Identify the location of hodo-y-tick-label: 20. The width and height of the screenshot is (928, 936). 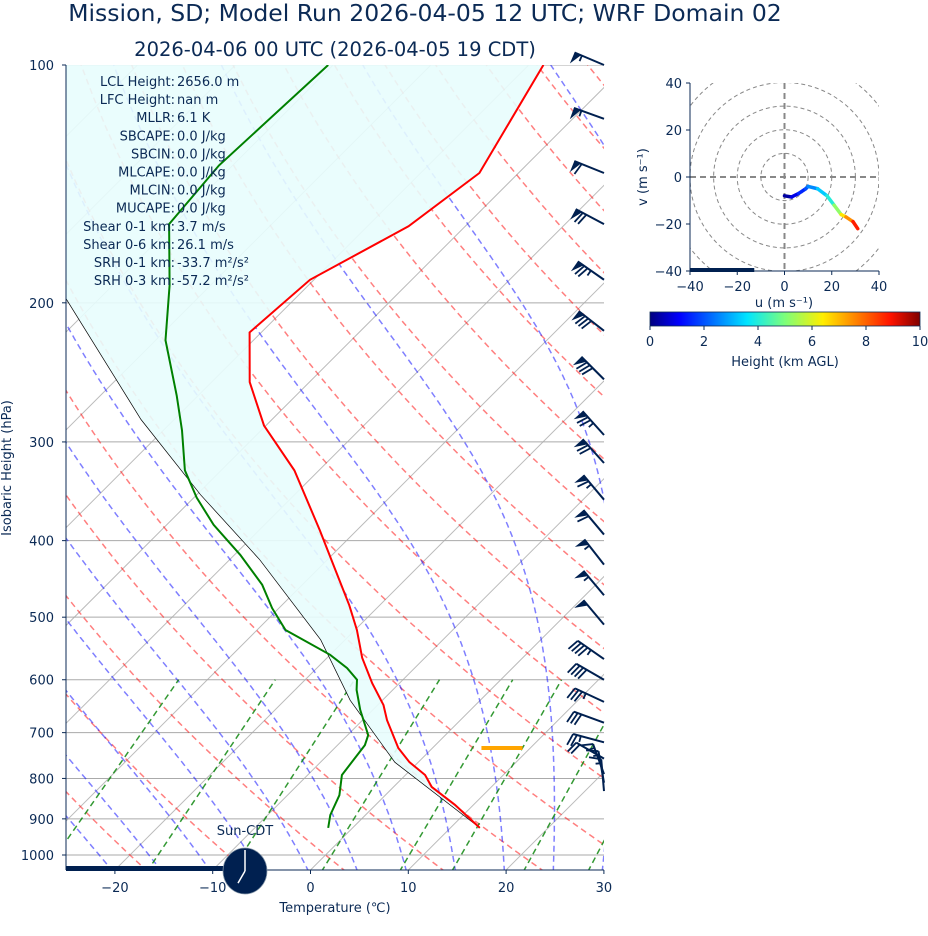
(673, 131).